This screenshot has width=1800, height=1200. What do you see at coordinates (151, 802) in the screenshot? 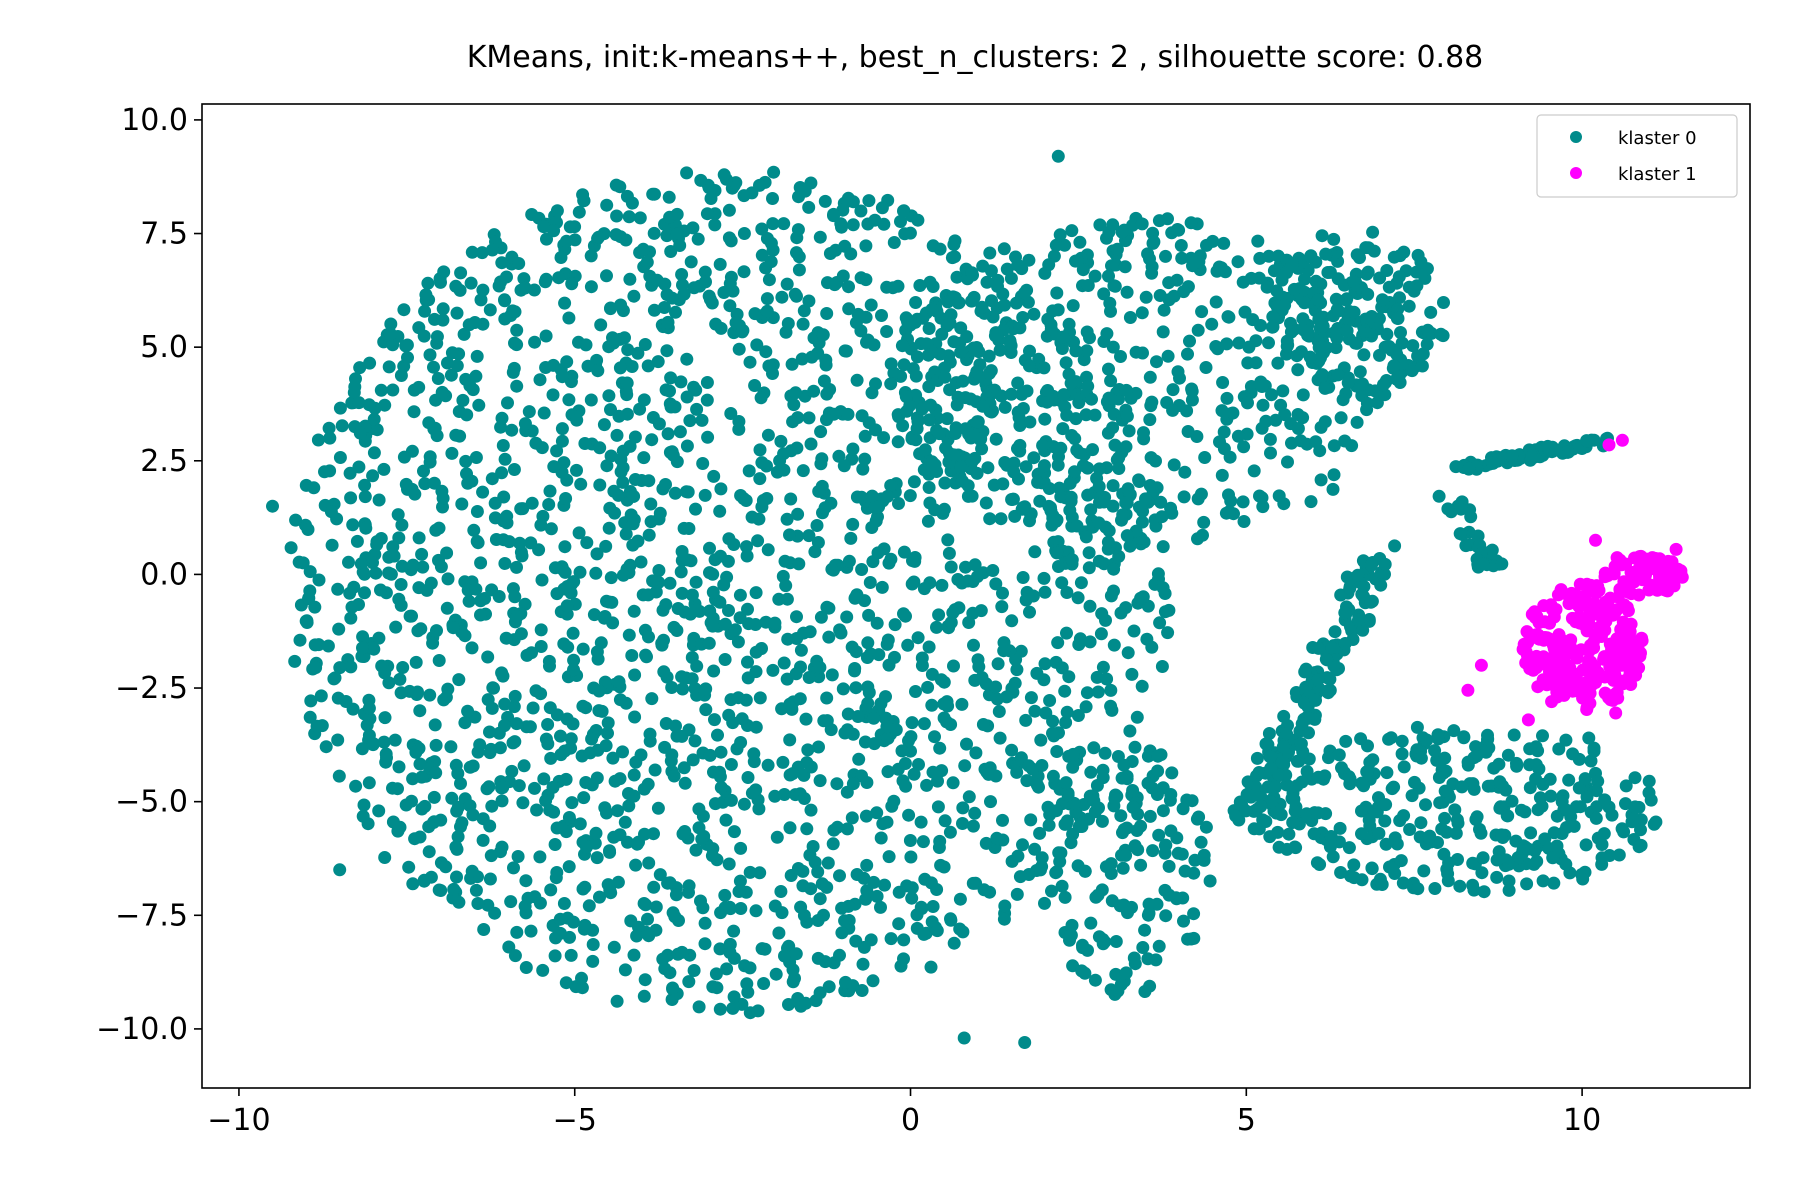
I see `y-tick-label: −5.0` at bounding box center [151, 802].